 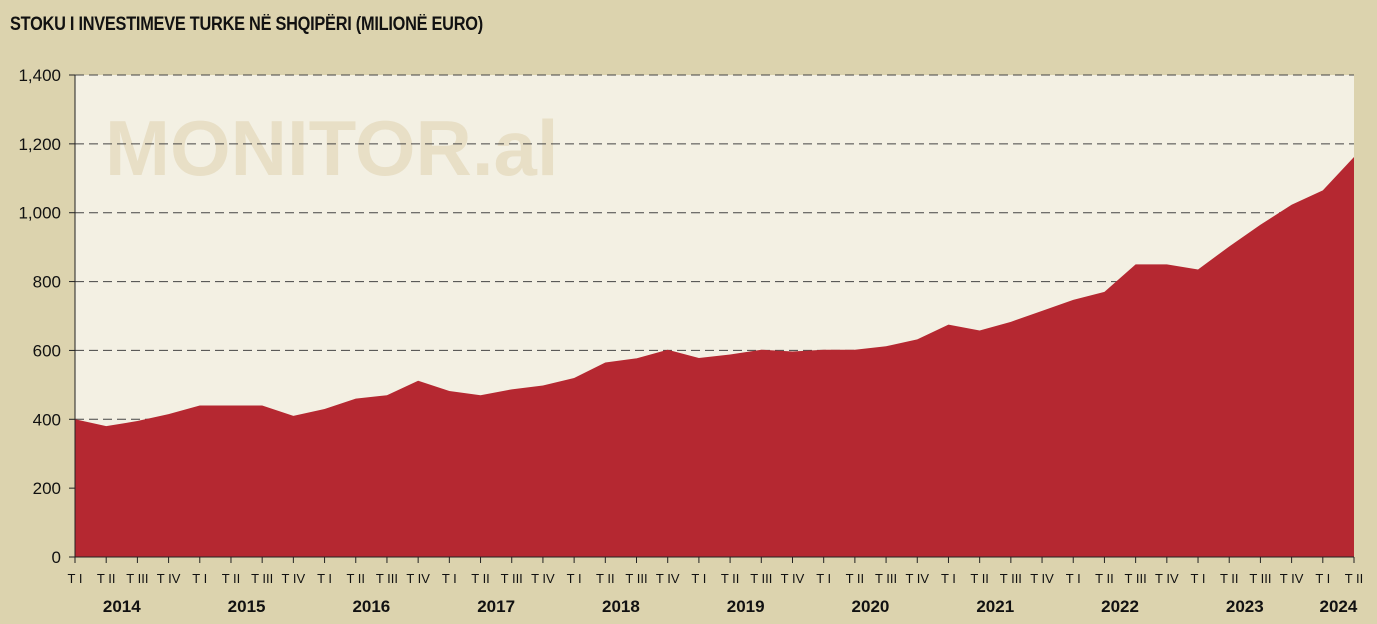 I want to click on year-label: 2021, so click(x=995, y=606).